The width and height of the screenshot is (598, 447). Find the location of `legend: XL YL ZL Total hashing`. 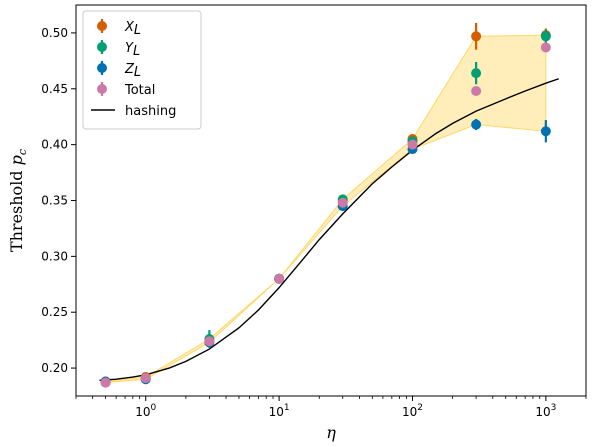

legend: XL YL ZL Total hashing is located at coordinates (142, 70).